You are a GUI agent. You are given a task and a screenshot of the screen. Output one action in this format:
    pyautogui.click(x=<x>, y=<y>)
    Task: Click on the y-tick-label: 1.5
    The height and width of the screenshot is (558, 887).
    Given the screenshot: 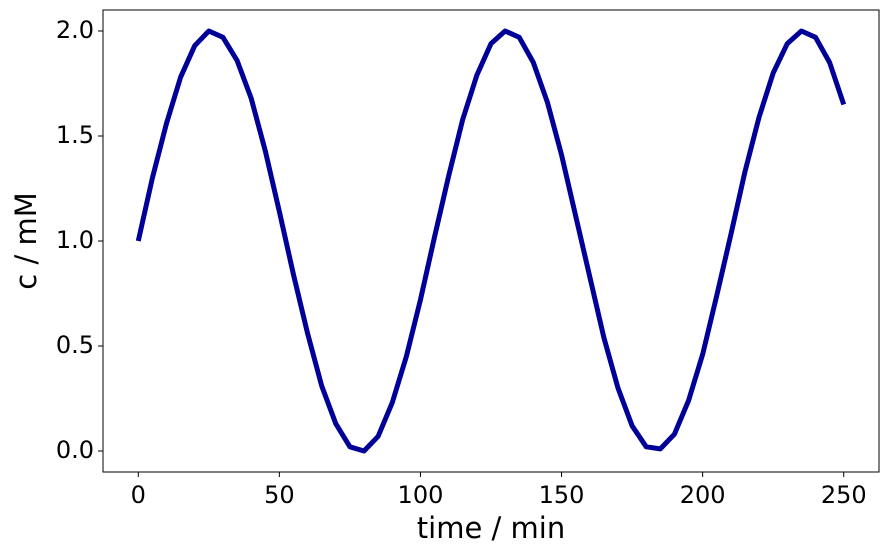 What is the action you would take?
    pyautogui.click(x=75, y=135)
    